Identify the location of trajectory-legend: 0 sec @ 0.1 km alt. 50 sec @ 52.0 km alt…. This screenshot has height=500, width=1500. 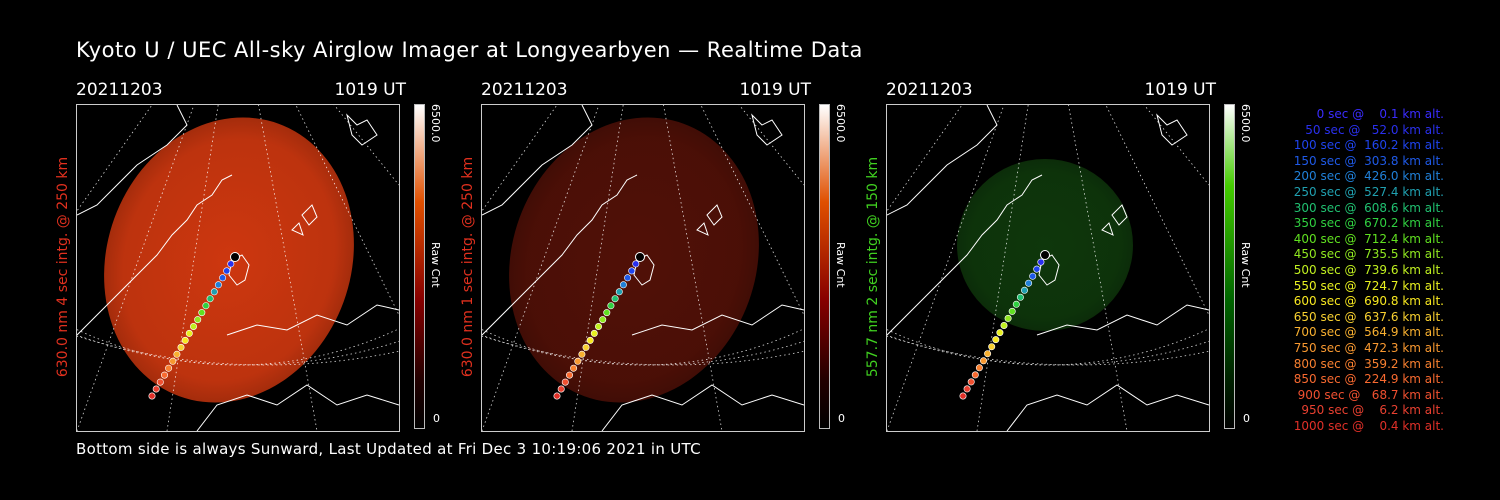
(1353, 270).